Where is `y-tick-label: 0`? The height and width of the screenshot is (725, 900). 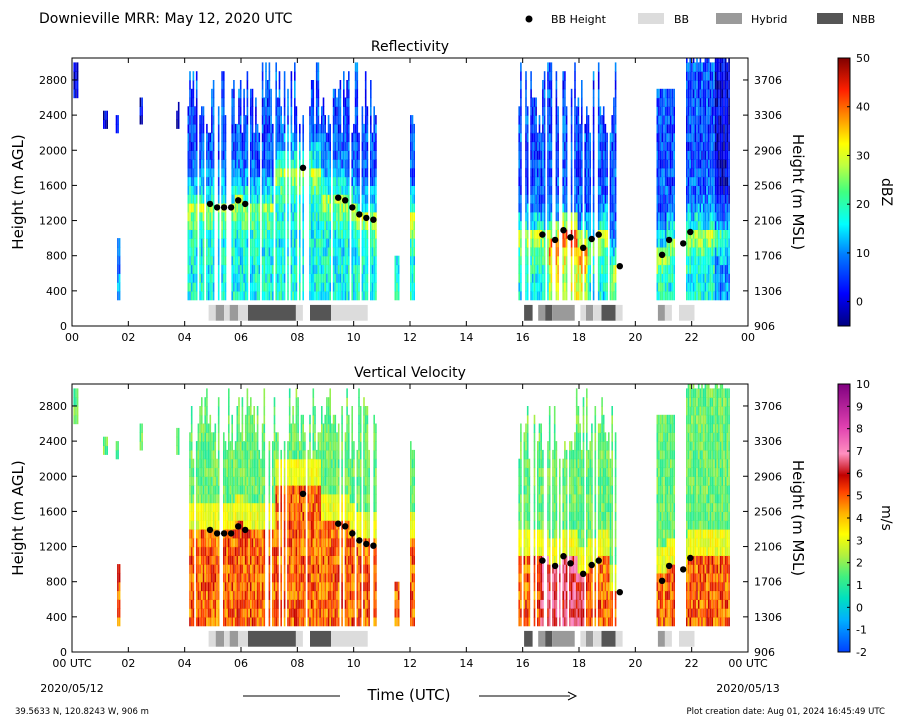 y-tick-label: 0 is located at coordinates (63, 652).